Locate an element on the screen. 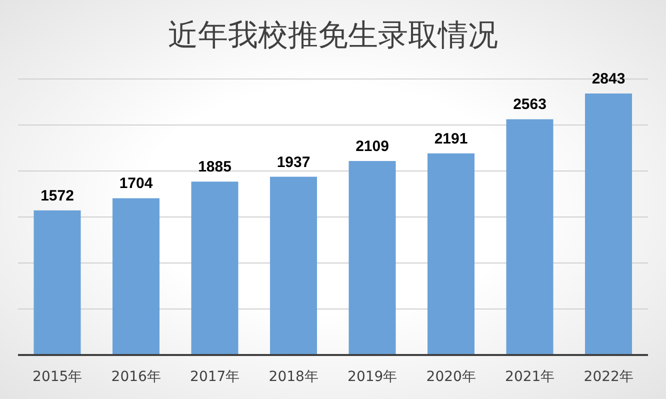 Image resolution: width=666 pixels, height=399 pixels. data-label: 1572 is located at coordinates (57, 195).